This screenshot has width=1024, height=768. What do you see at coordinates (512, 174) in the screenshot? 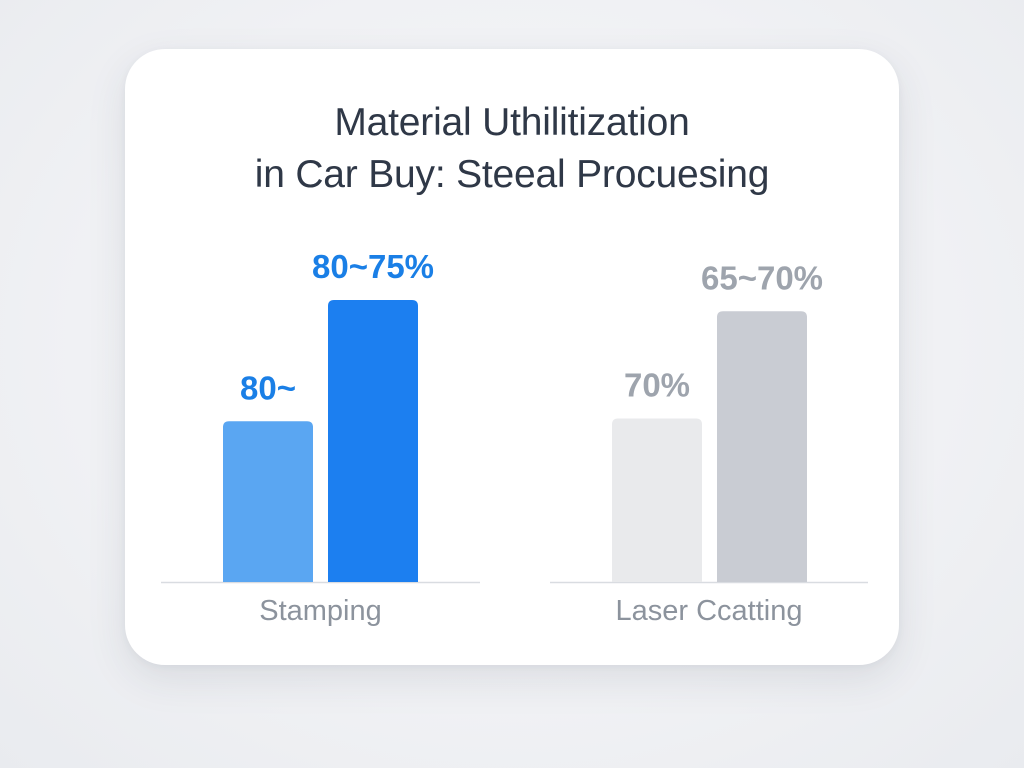
I see `chart-title-line-2: in Car Buy: Steeal Procuesing` at bounding box center [512, 174].